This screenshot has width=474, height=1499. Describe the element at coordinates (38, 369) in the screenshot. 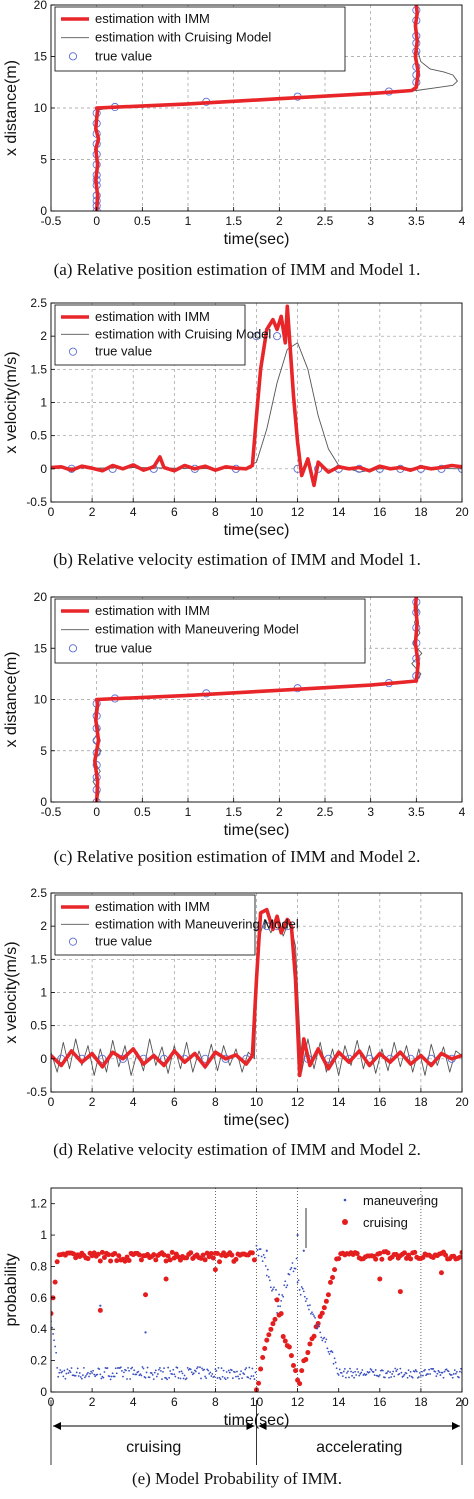

I see `y-tick-label: 1.5` at that location.